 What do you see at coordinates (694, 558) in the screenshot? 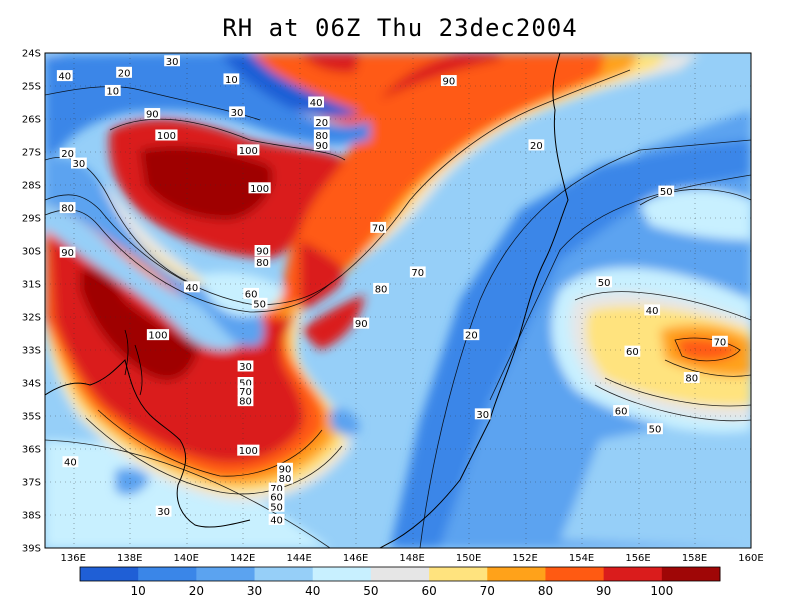
I see `lon-label: 158E` at bounding box center [694, 558].